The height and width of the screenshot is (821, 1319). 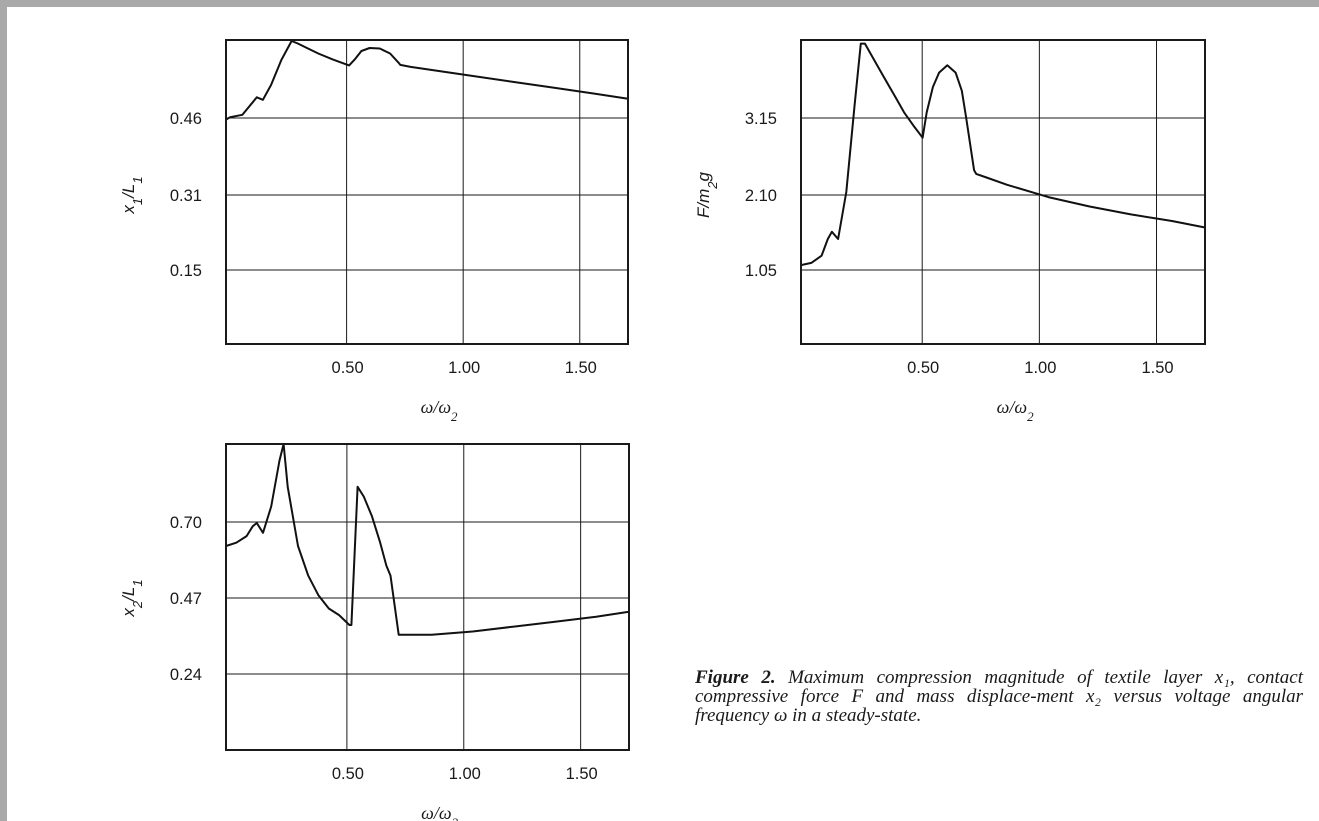 I want to click on chart-x2-xtick-label: 0.50, so click(x=348, y=774).